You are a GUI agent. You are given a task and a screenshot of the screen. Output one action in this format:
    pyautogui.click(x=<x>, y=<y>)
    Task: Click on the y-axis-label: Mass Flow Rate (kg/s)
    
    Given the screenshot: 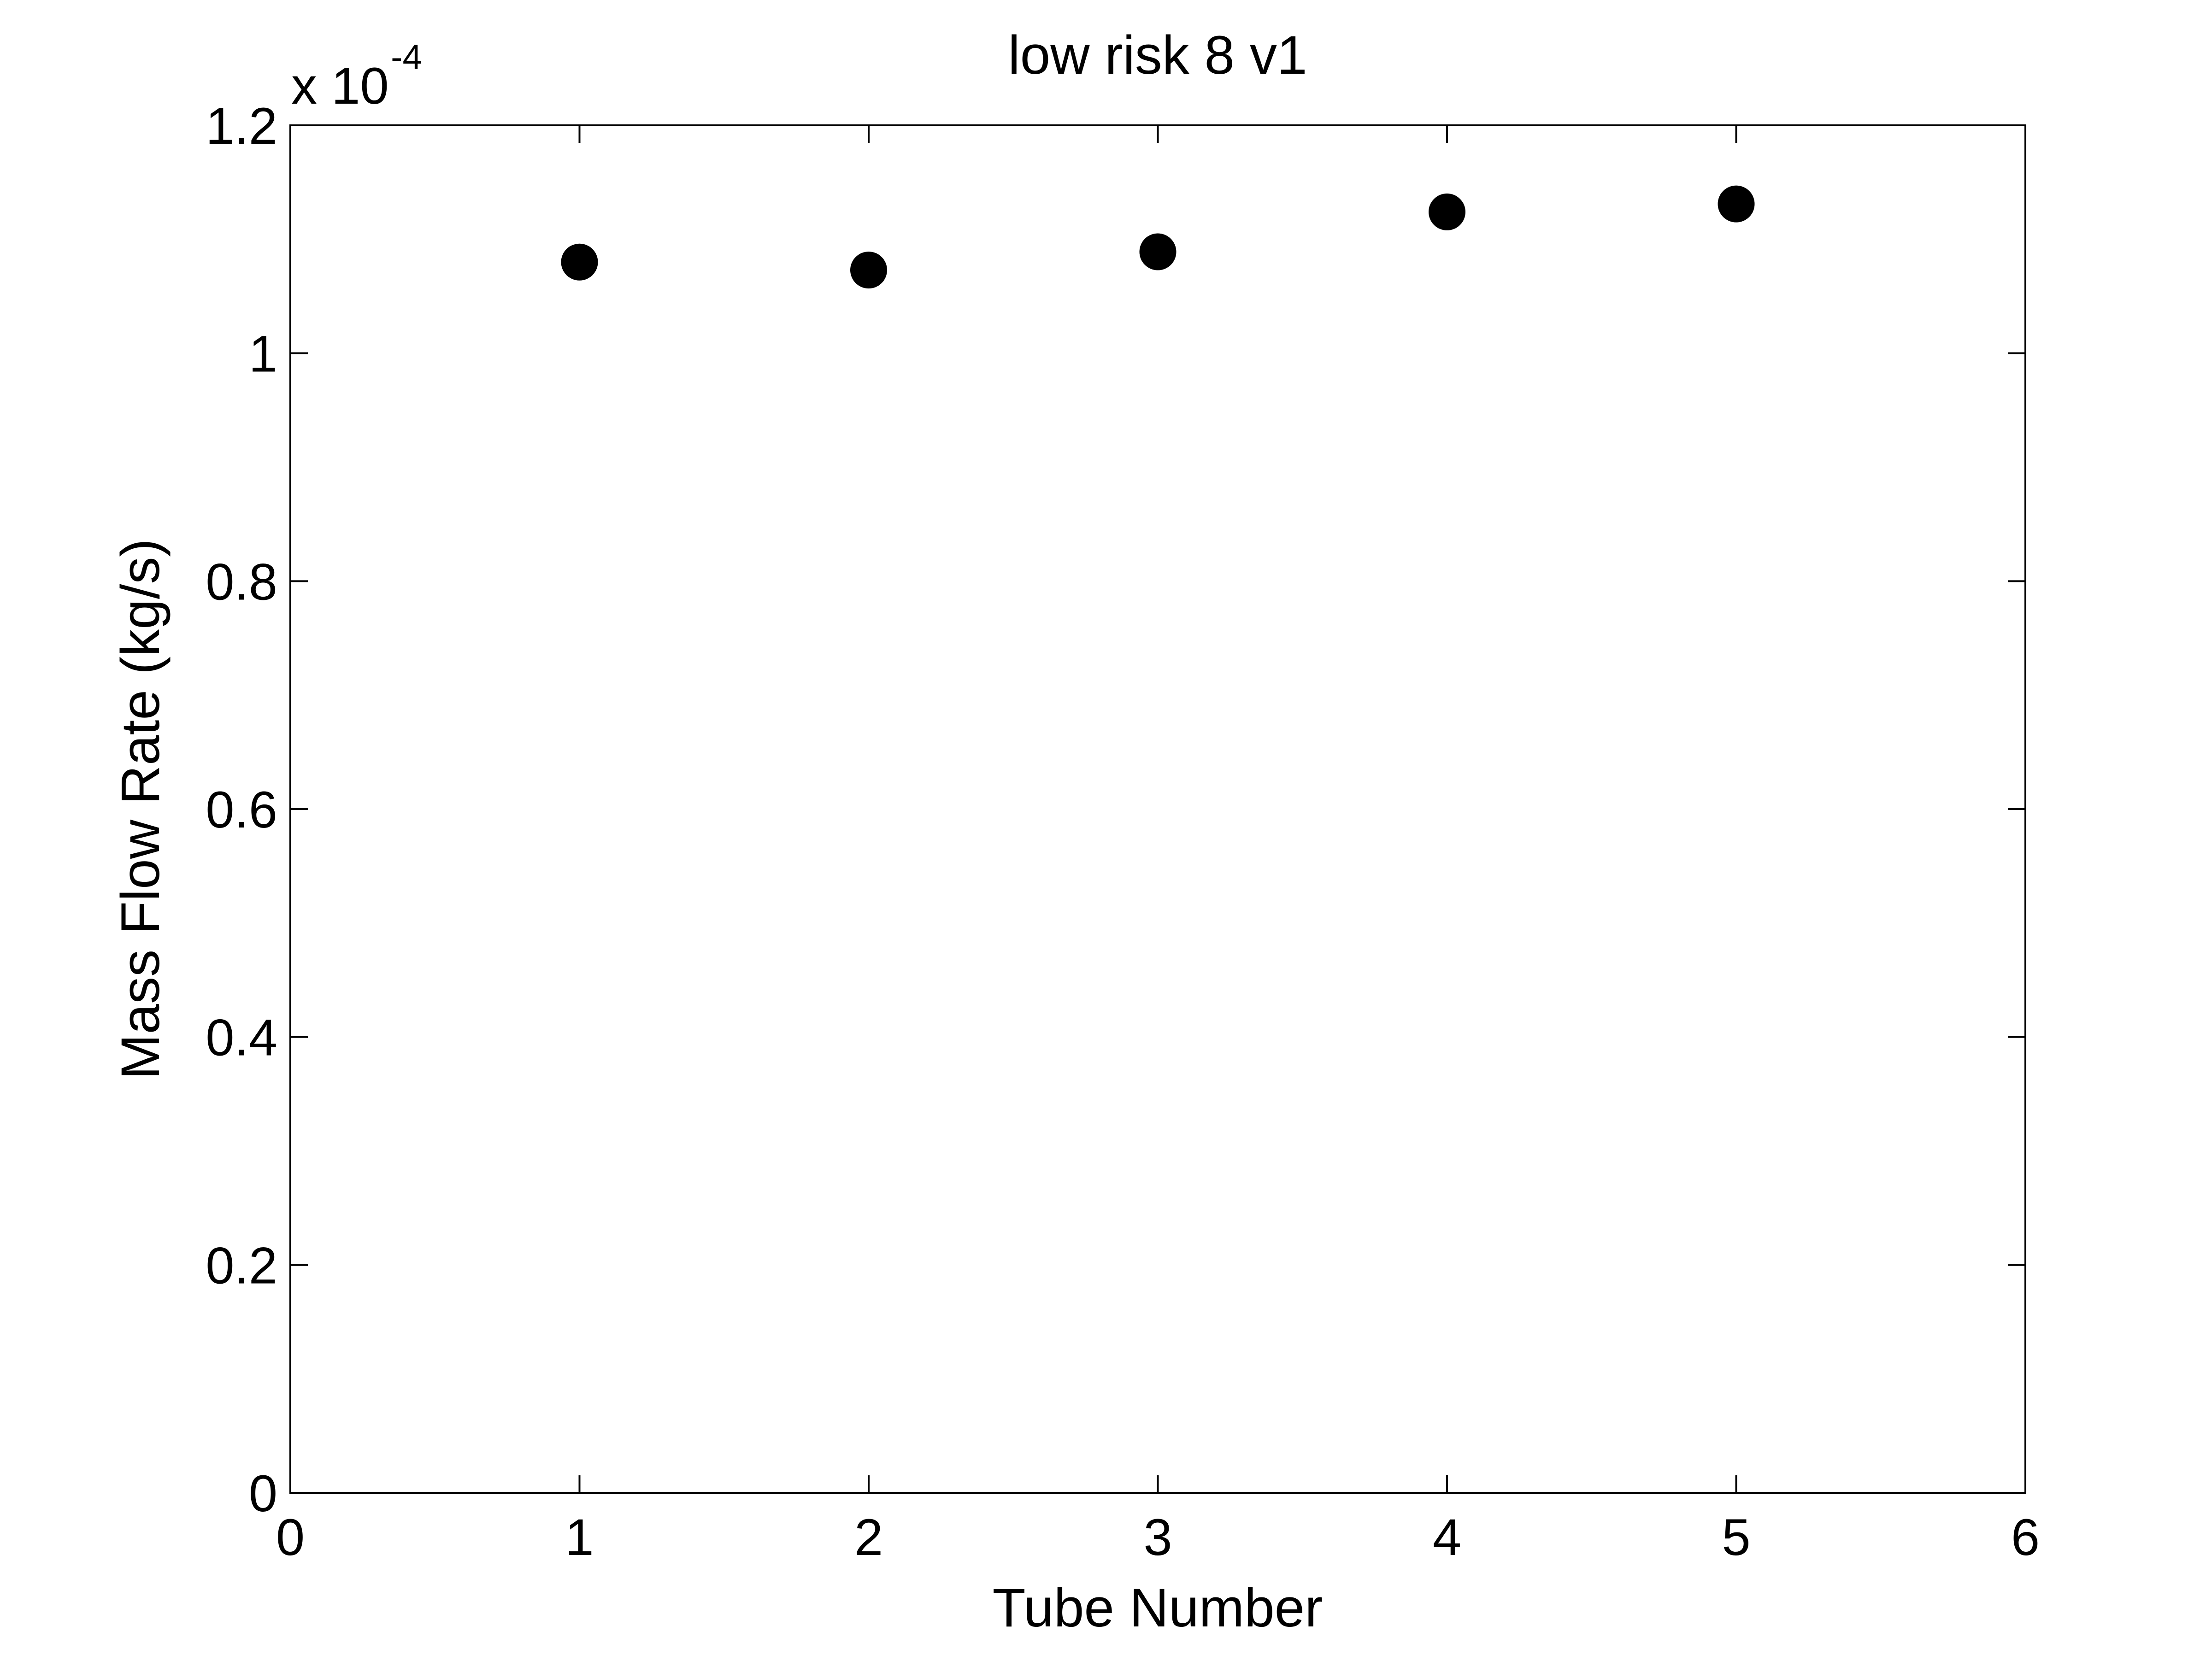 What is the action you would take?
    pyautogui.click(x=140, y=809)
    